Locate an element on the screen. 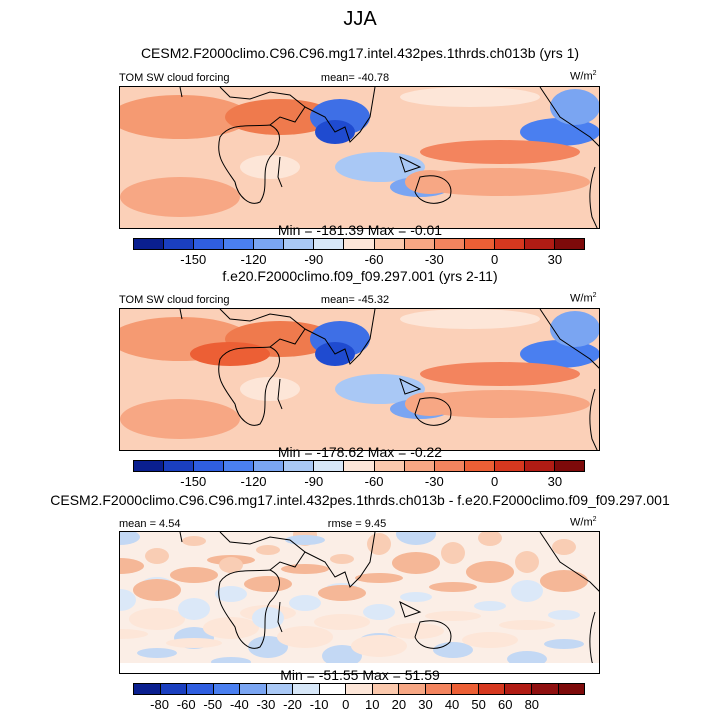 The width and height of the screenshot is (720, 720). colorbar-tick-label: -50 is located at coordinates (213, 704).